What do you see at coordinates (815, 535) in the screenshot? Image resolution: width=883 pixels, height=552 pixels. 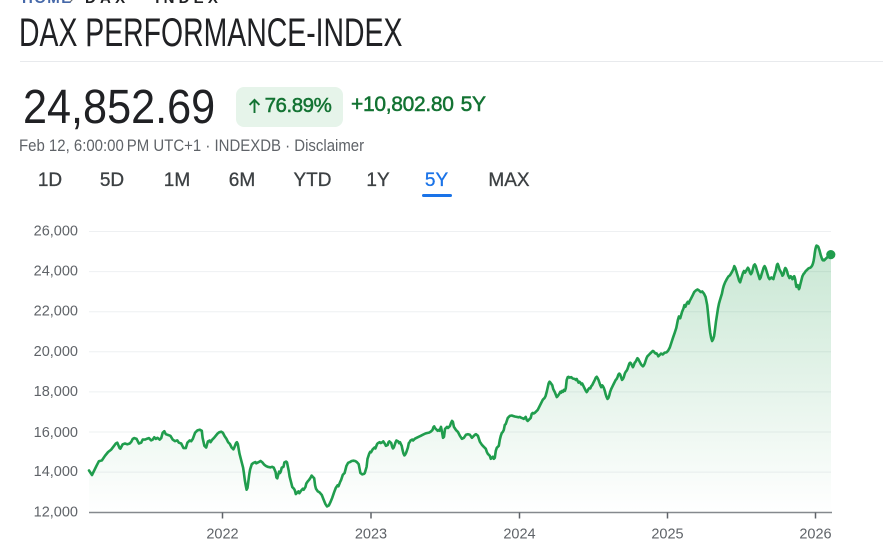 I see `svg-text: 2026` at bounding box center [815, 535].